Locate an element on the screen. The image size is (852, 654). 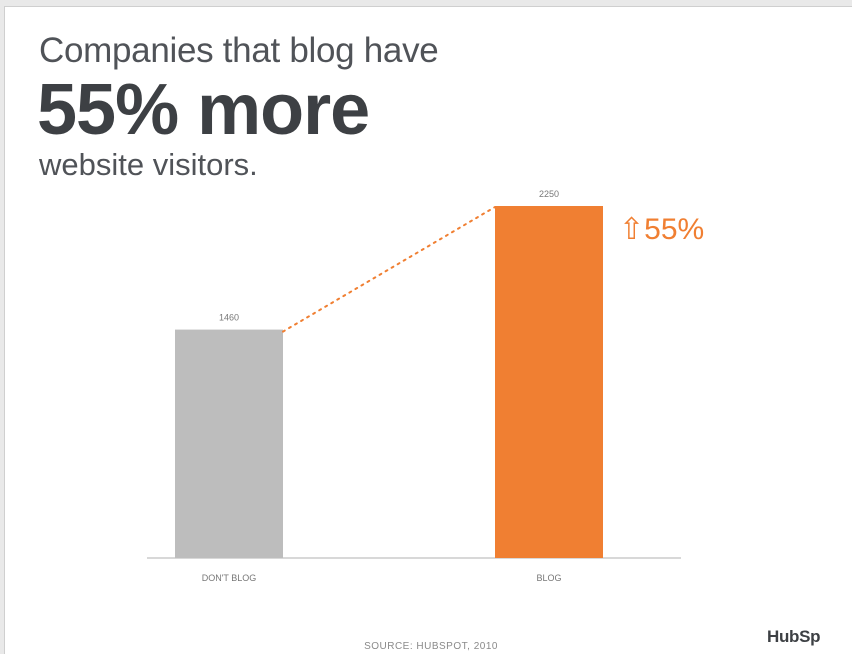
connector-dotted-line is located at coordinates (389, 269).